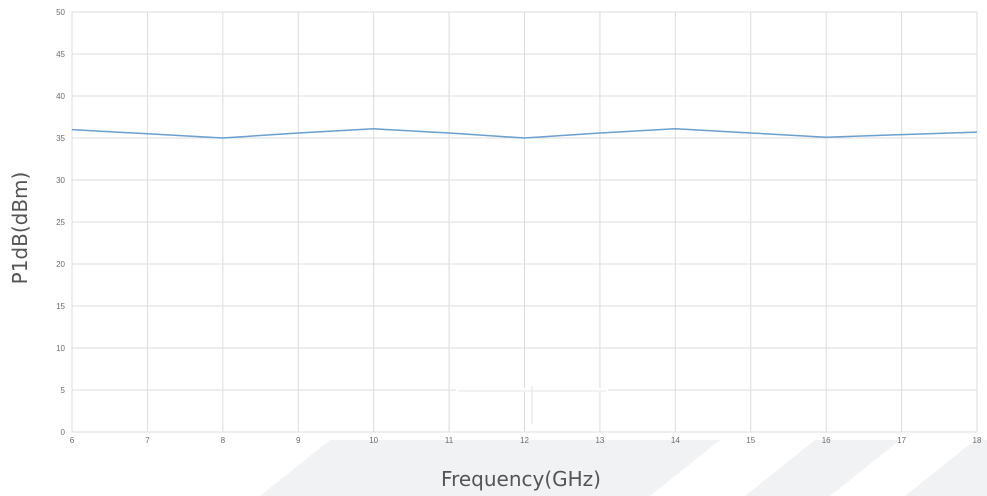  Describe the element at coordinates (223, 440) in the screenshot. I see `x-tick-label: 8` at that location.